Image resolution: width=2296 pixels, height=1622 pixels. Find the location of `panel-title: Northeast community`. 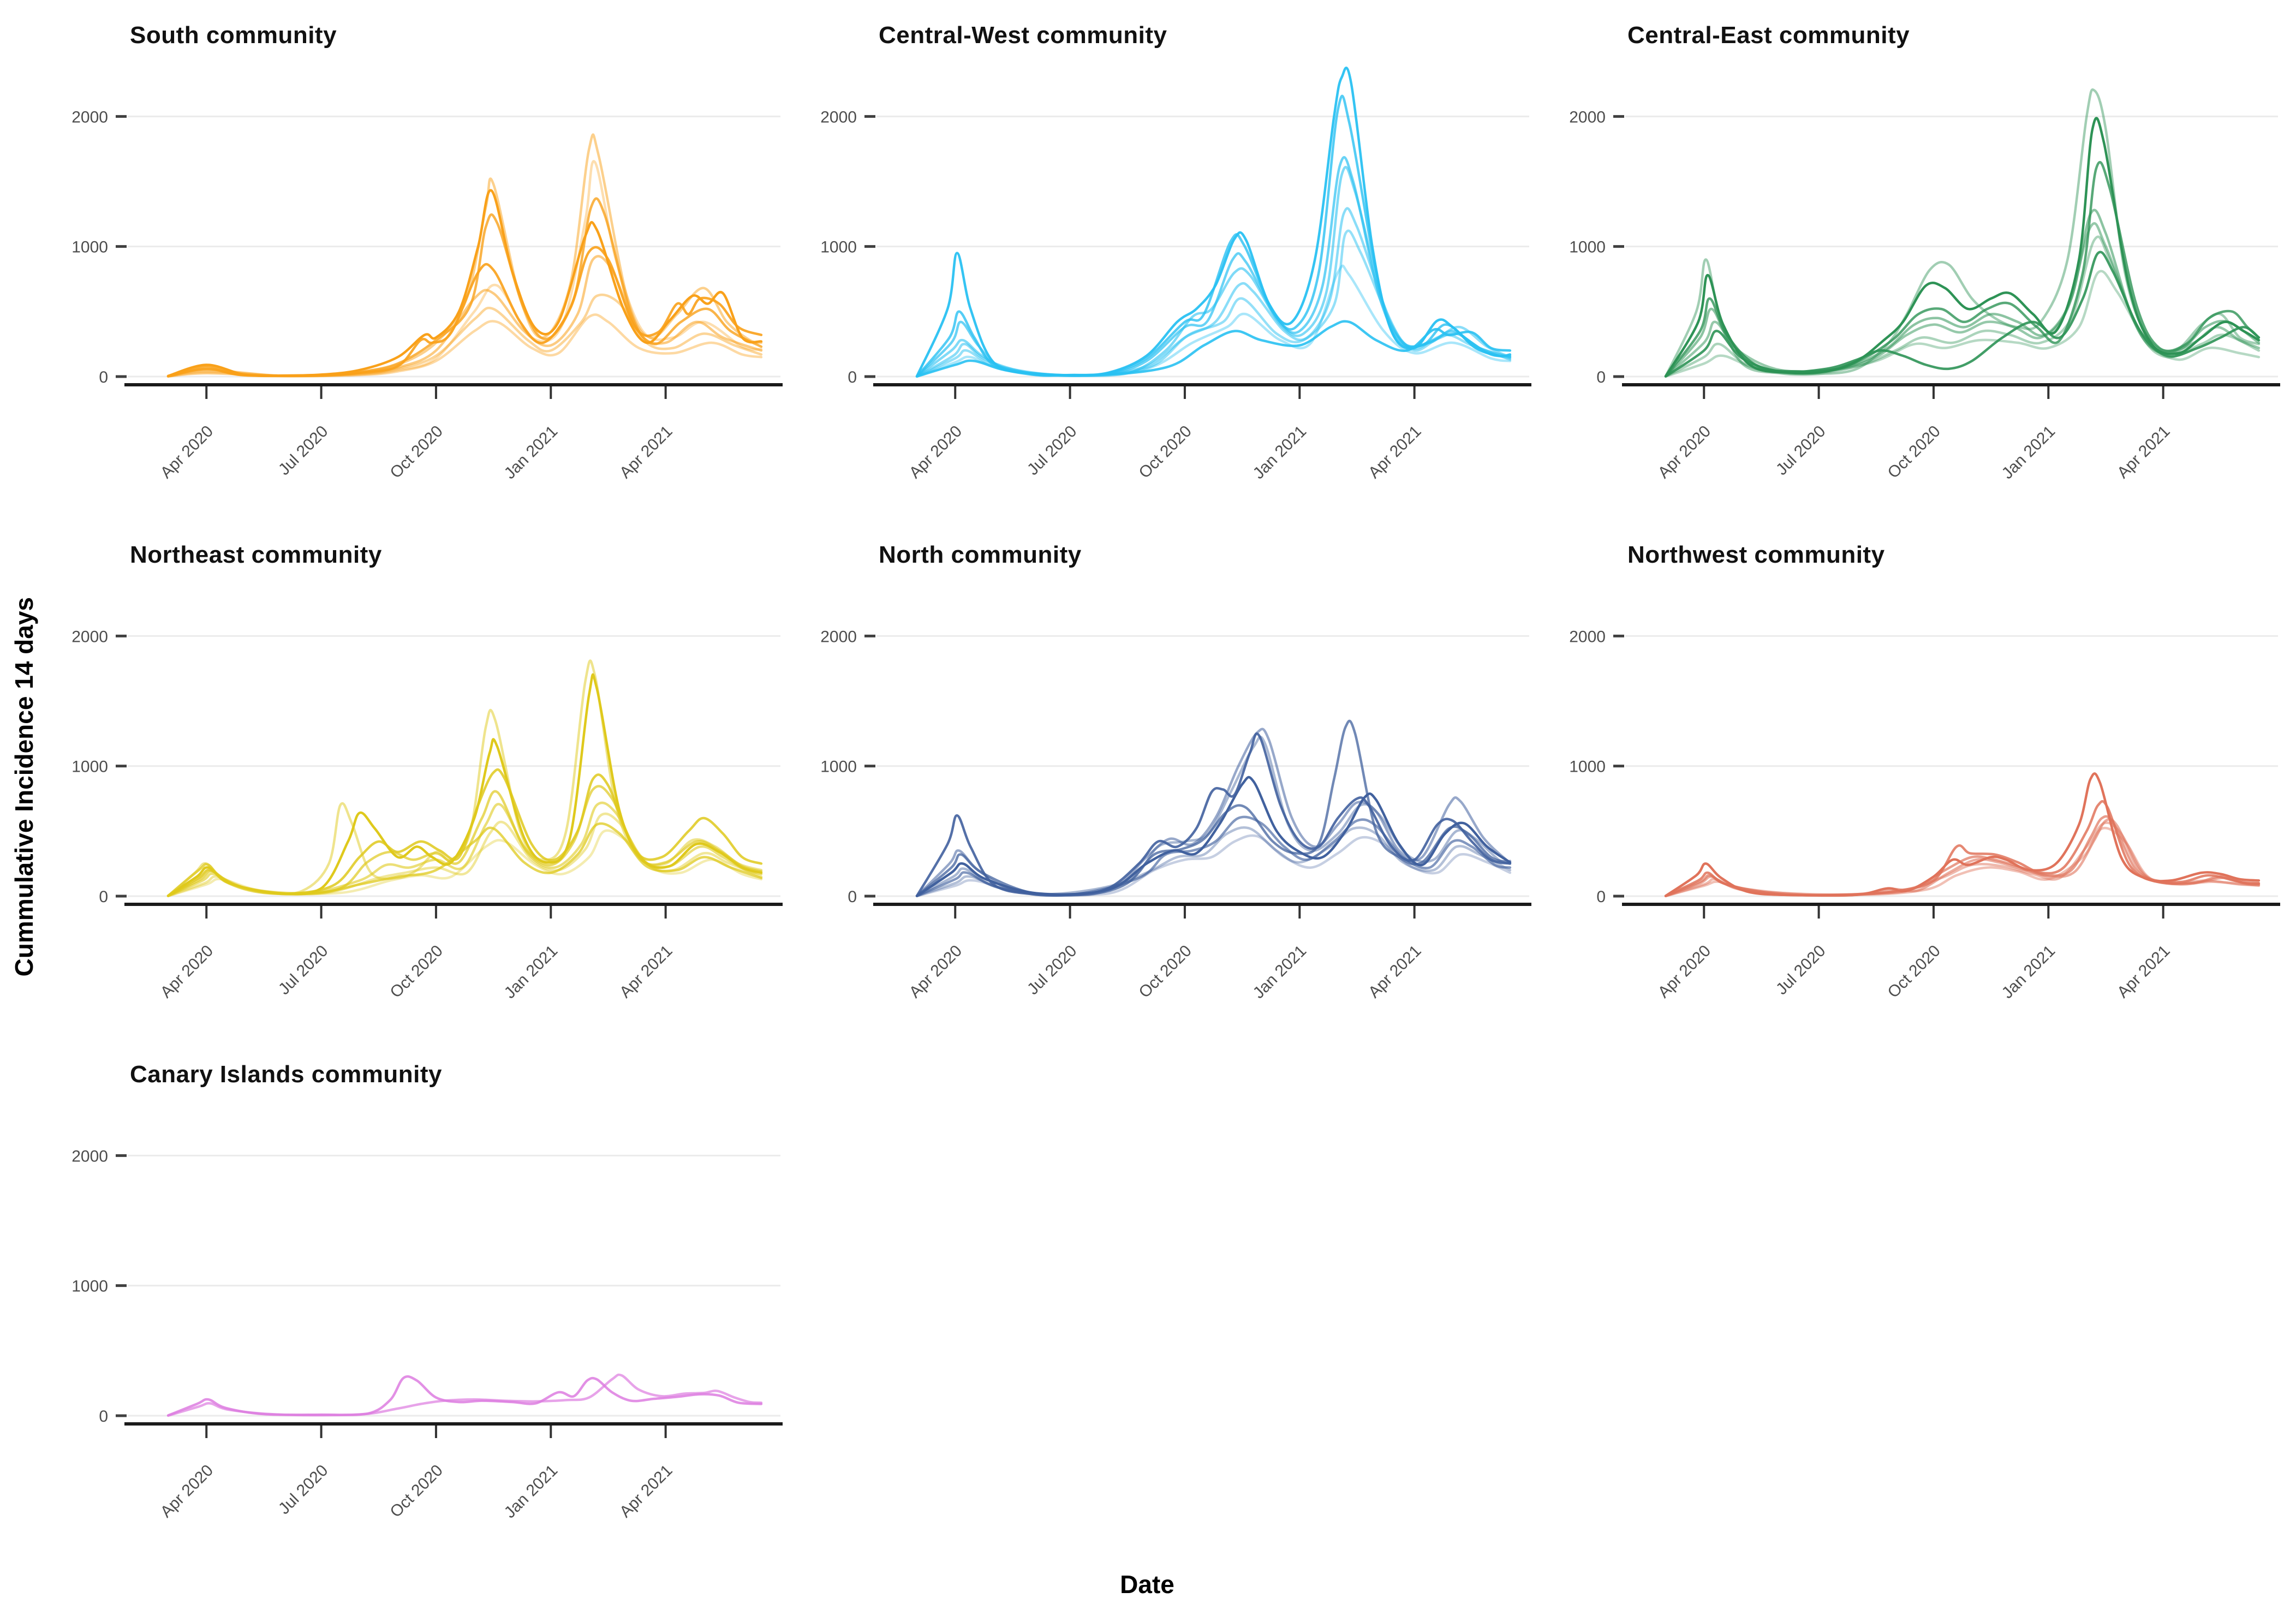

panel-title: Northeast community is located at coordinates (256, 554).